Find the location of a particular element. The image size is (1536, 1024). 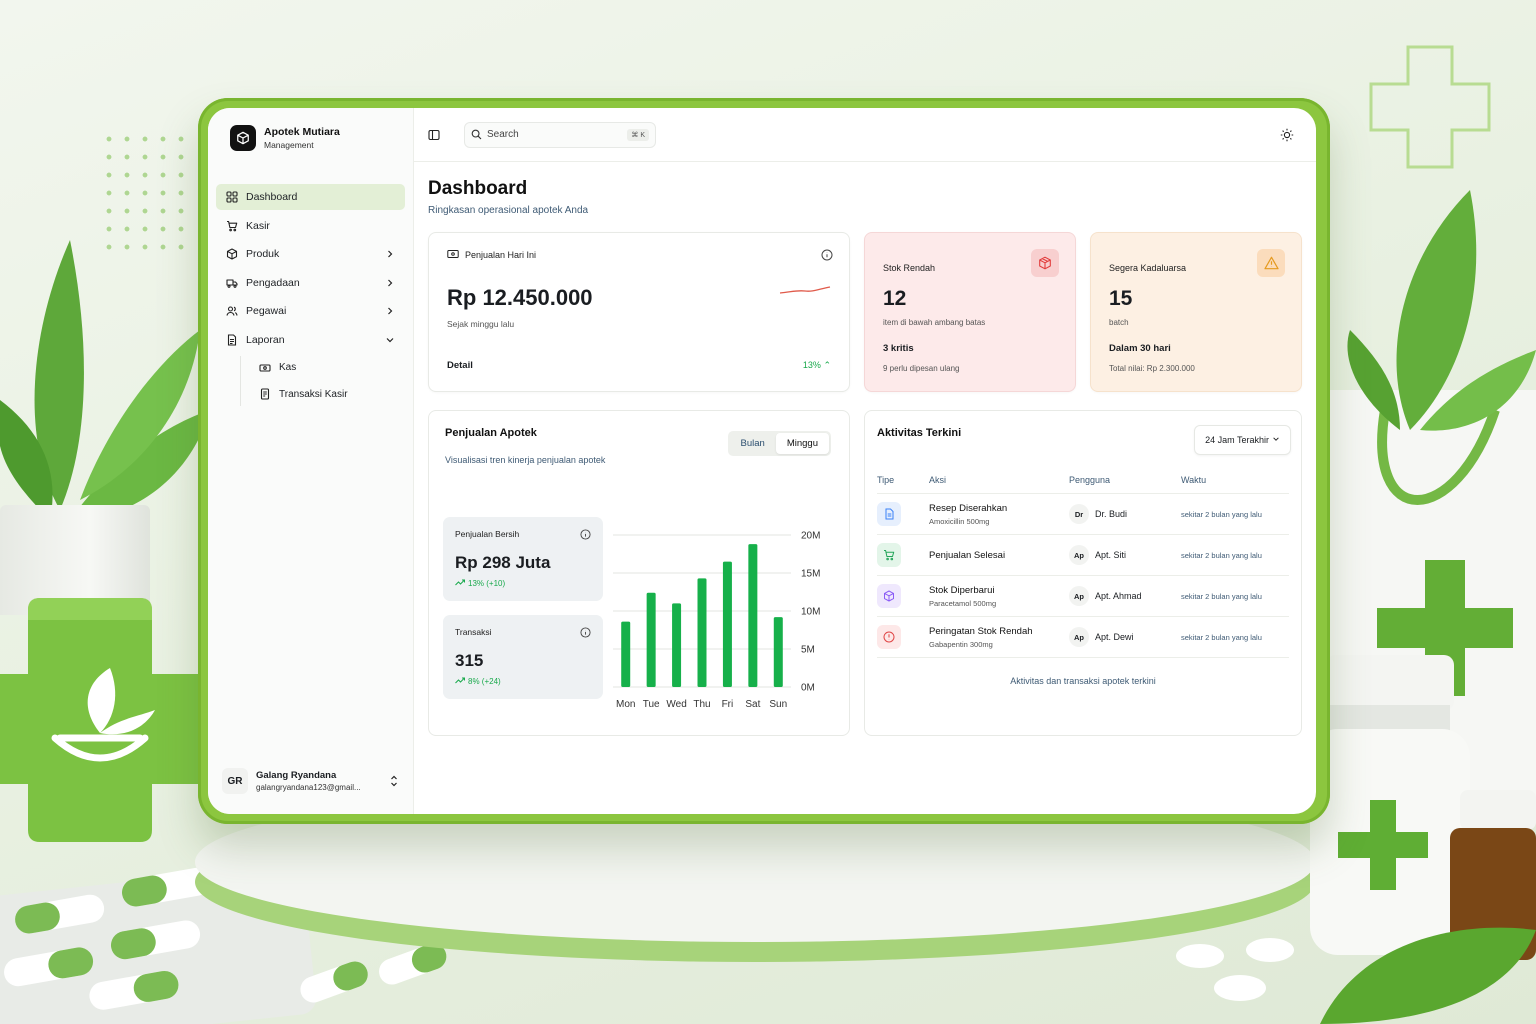

warning-triangle-icon is located at coordinates (1271, 263).